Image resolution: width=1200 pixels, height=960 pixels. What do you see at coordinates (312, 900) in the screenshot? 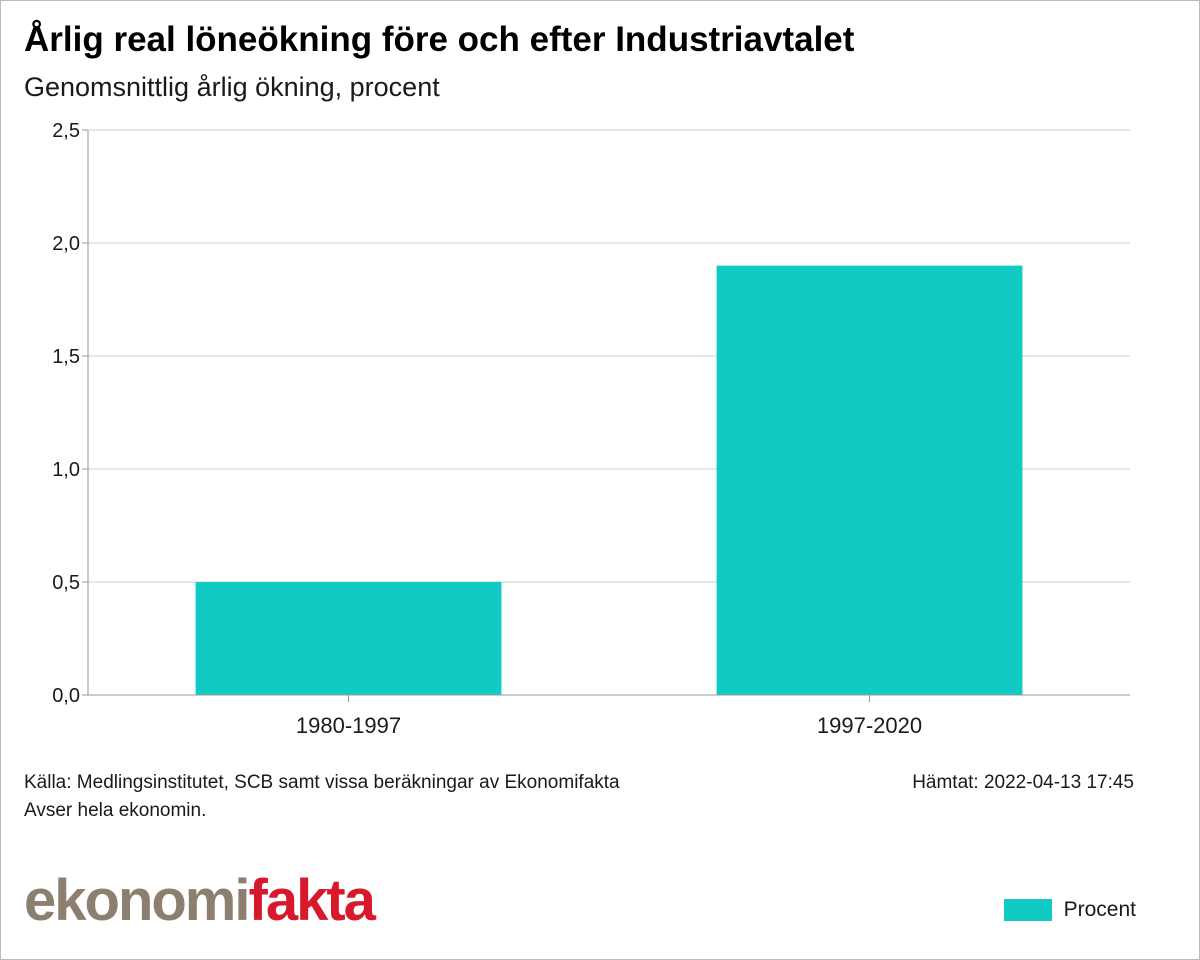
I see `logo-text-fakta: fakta` at bounding box center [312, 900].